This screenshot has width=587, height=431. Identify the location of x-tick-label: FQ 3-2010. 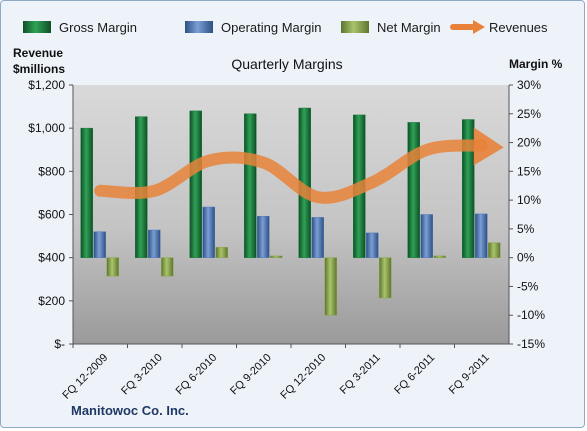
(142, 375).